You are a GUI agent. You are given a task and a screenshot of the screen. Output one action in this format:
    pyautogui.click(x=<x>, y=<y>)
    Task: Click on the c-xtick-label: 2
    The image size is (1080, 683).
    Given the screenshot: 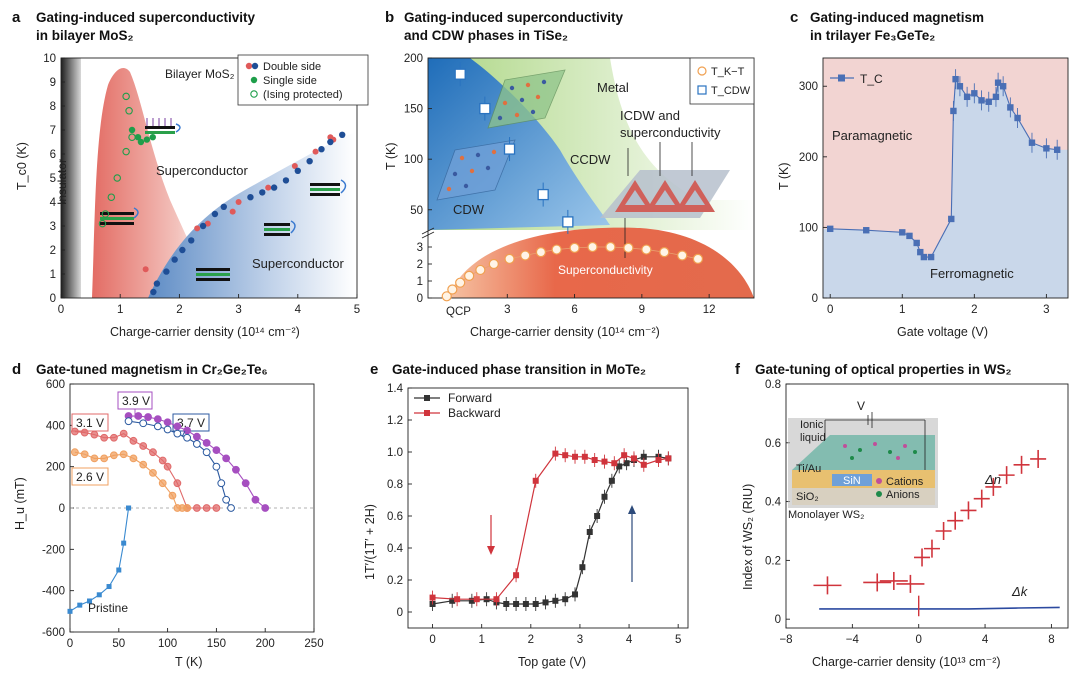 What is the action you would take?
    pyautogui.click(x=974, y=310)
    